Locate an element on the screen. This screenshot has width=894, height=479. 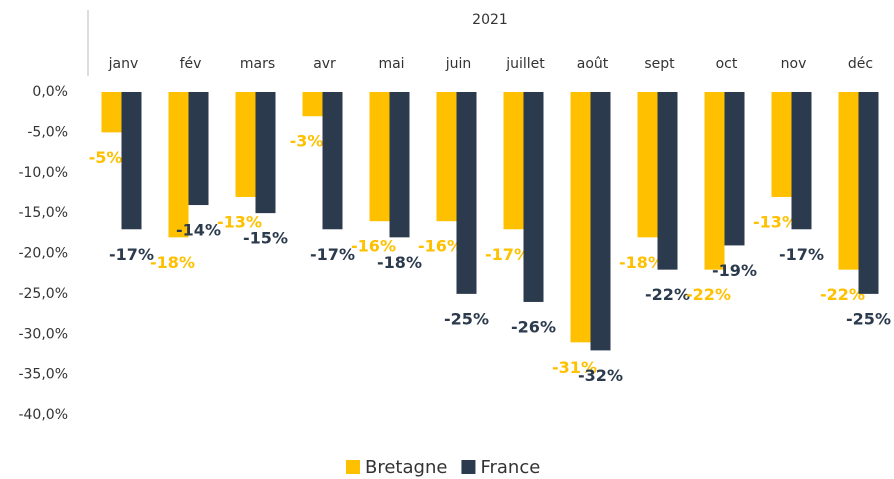
x-tick-label: août is located at coordinates (593, 64).